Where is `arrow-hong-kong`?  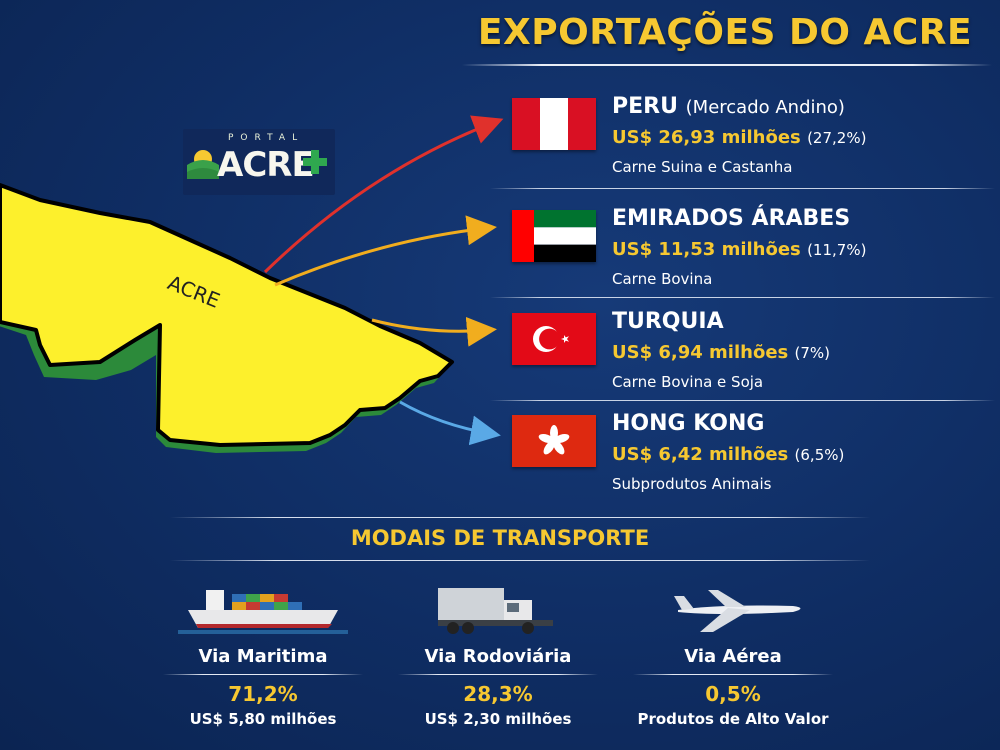
arrow-hong-kong is located at coordinates (450, 423).